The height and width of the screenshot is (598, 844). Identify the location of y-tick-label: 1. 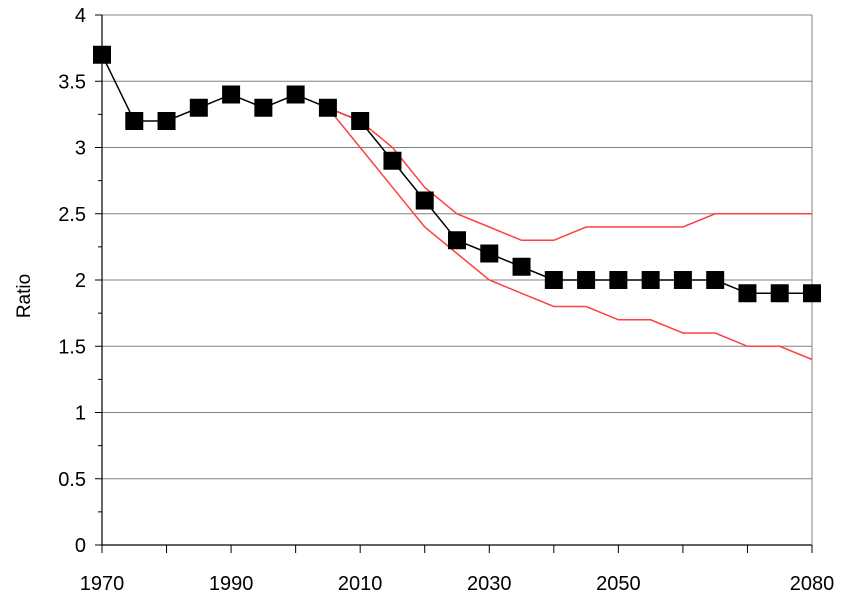
(80, 414).